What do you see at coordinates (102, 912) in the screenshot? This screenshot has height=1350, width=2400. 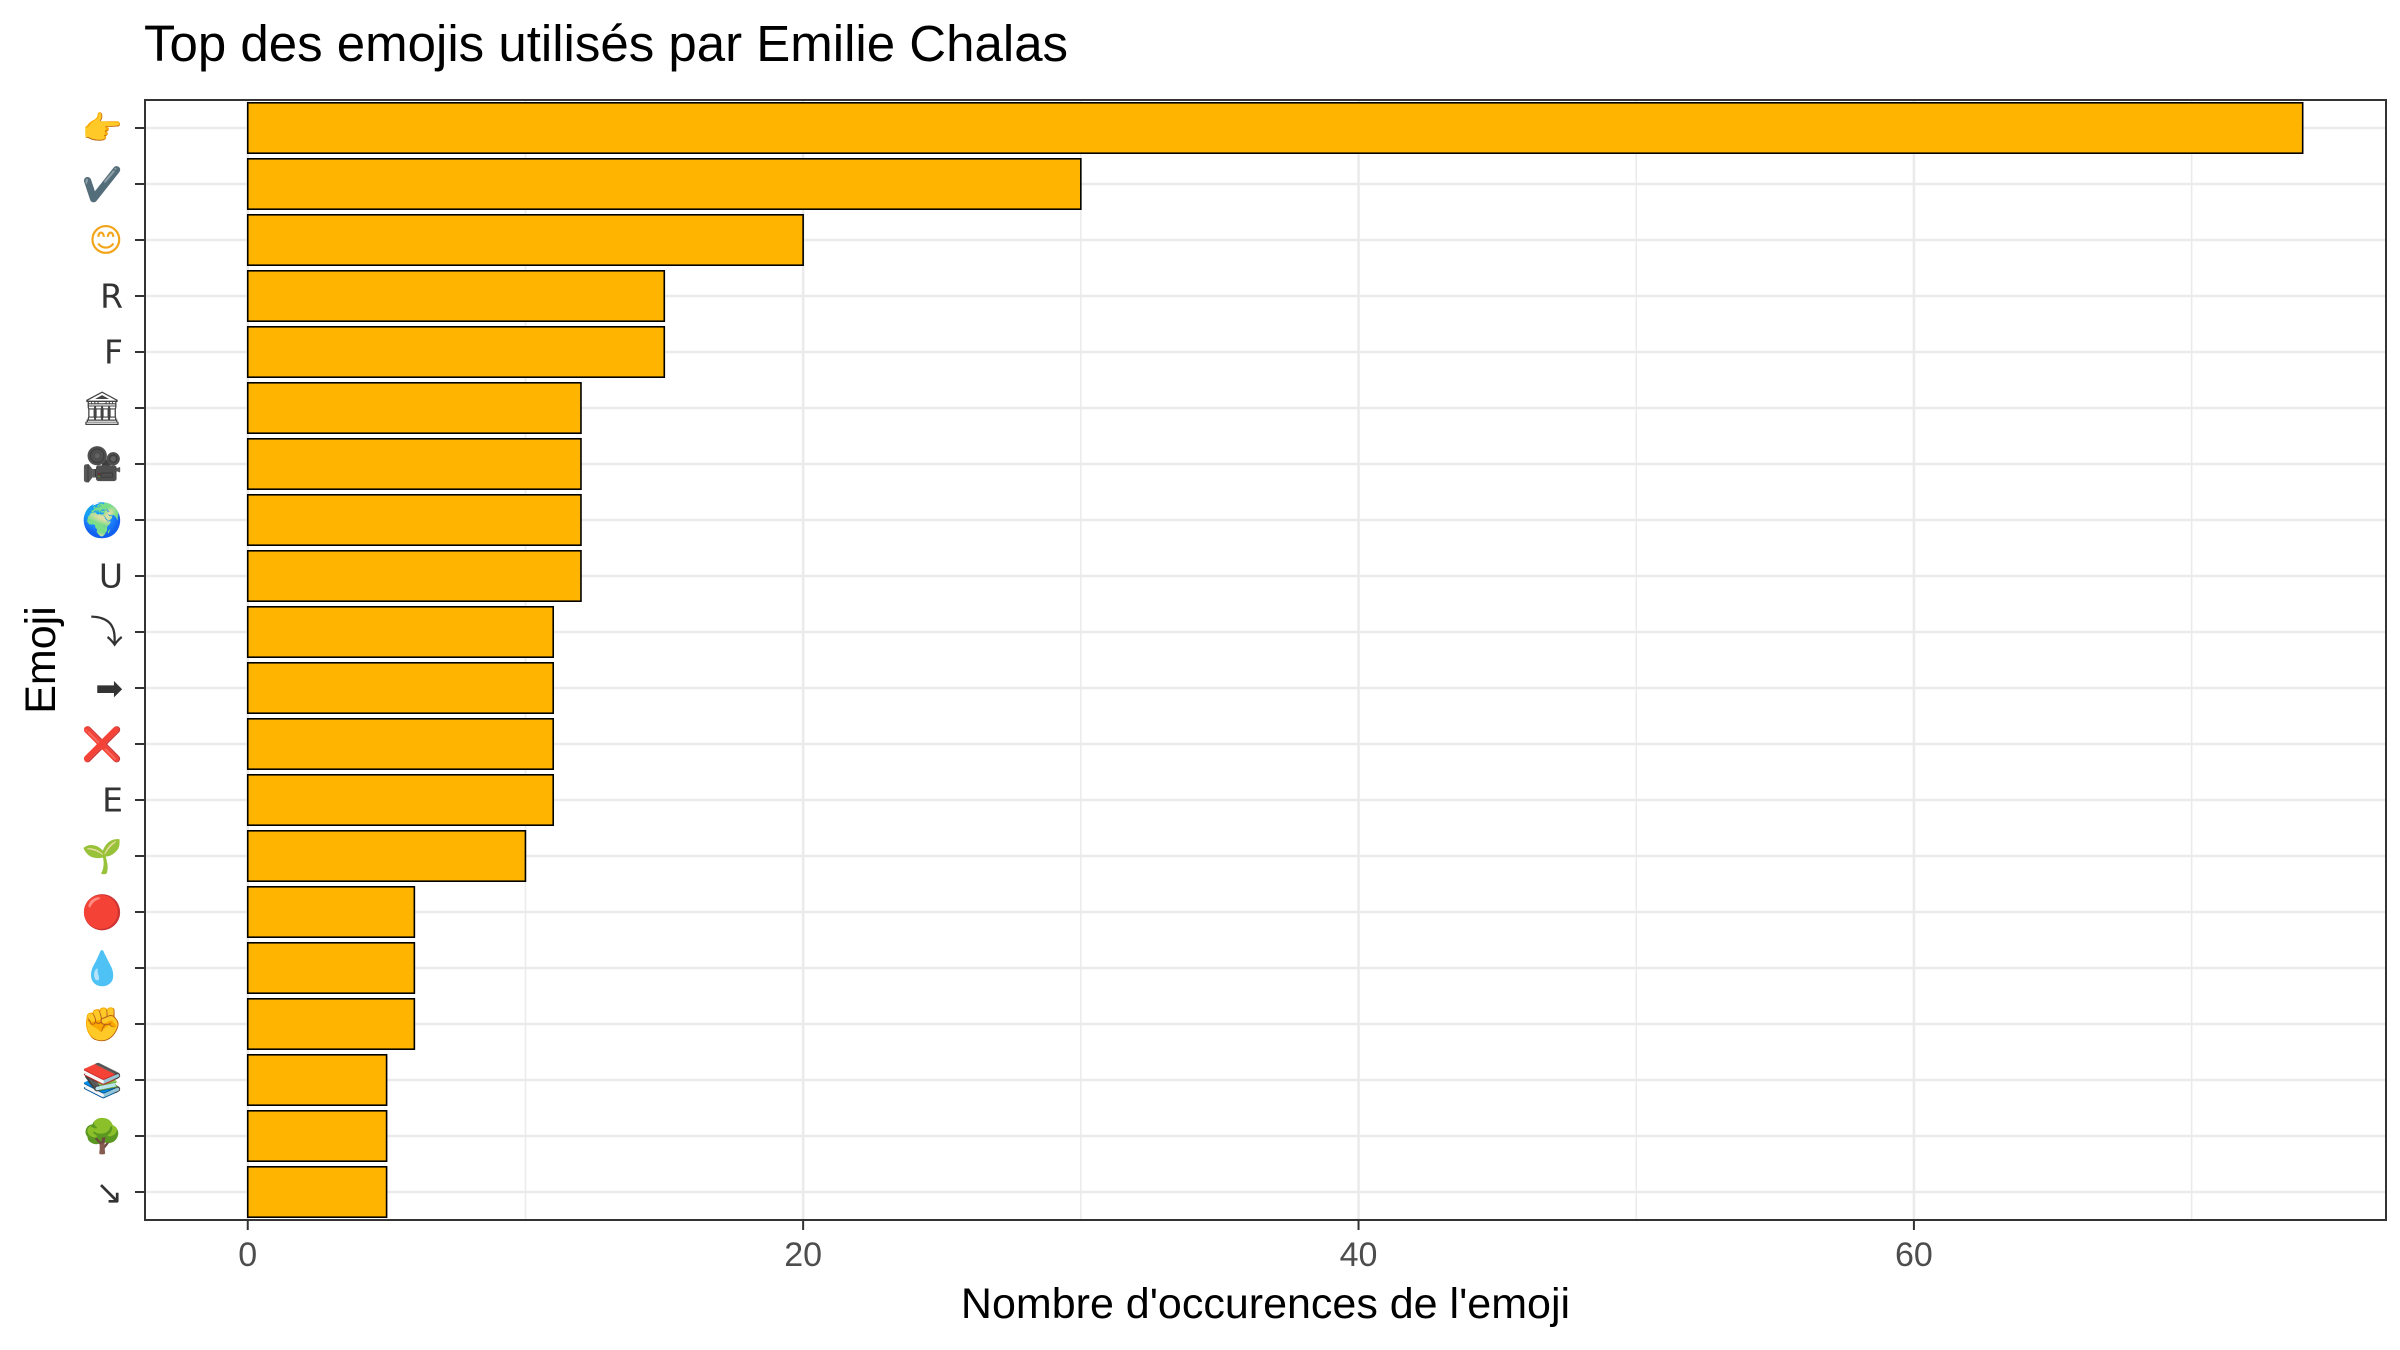 I see `y-tick-label: 🔴` at bounding box center [102, 912].